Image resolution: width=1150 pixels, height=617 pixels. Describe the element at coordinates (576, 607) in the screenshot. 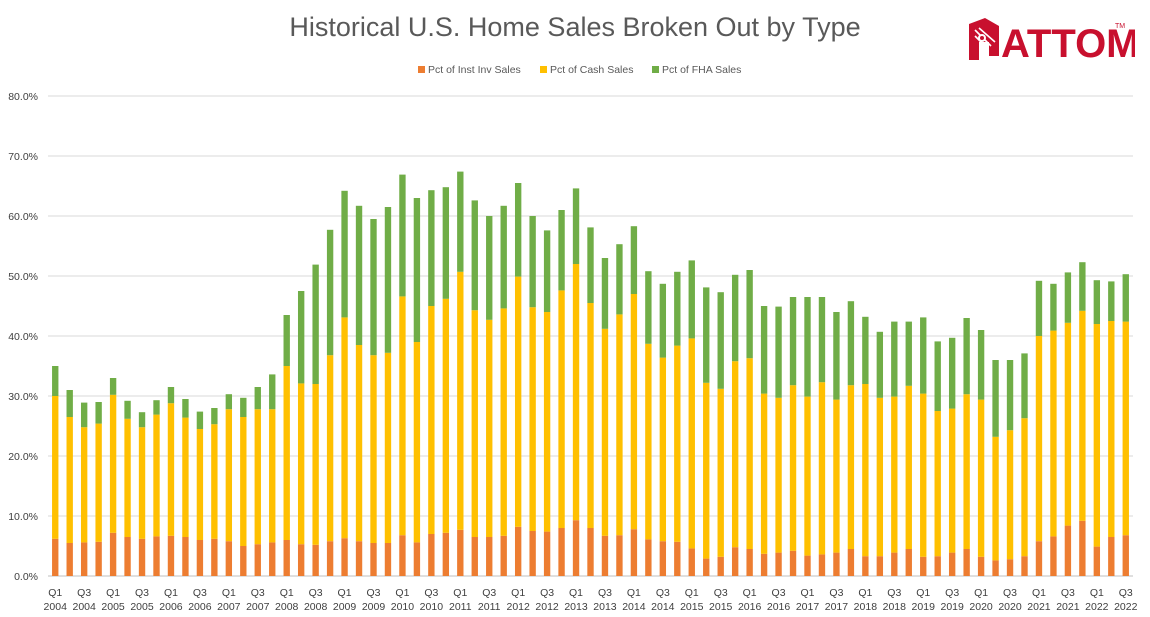

I see `x-tick-year: 2013` at that location.